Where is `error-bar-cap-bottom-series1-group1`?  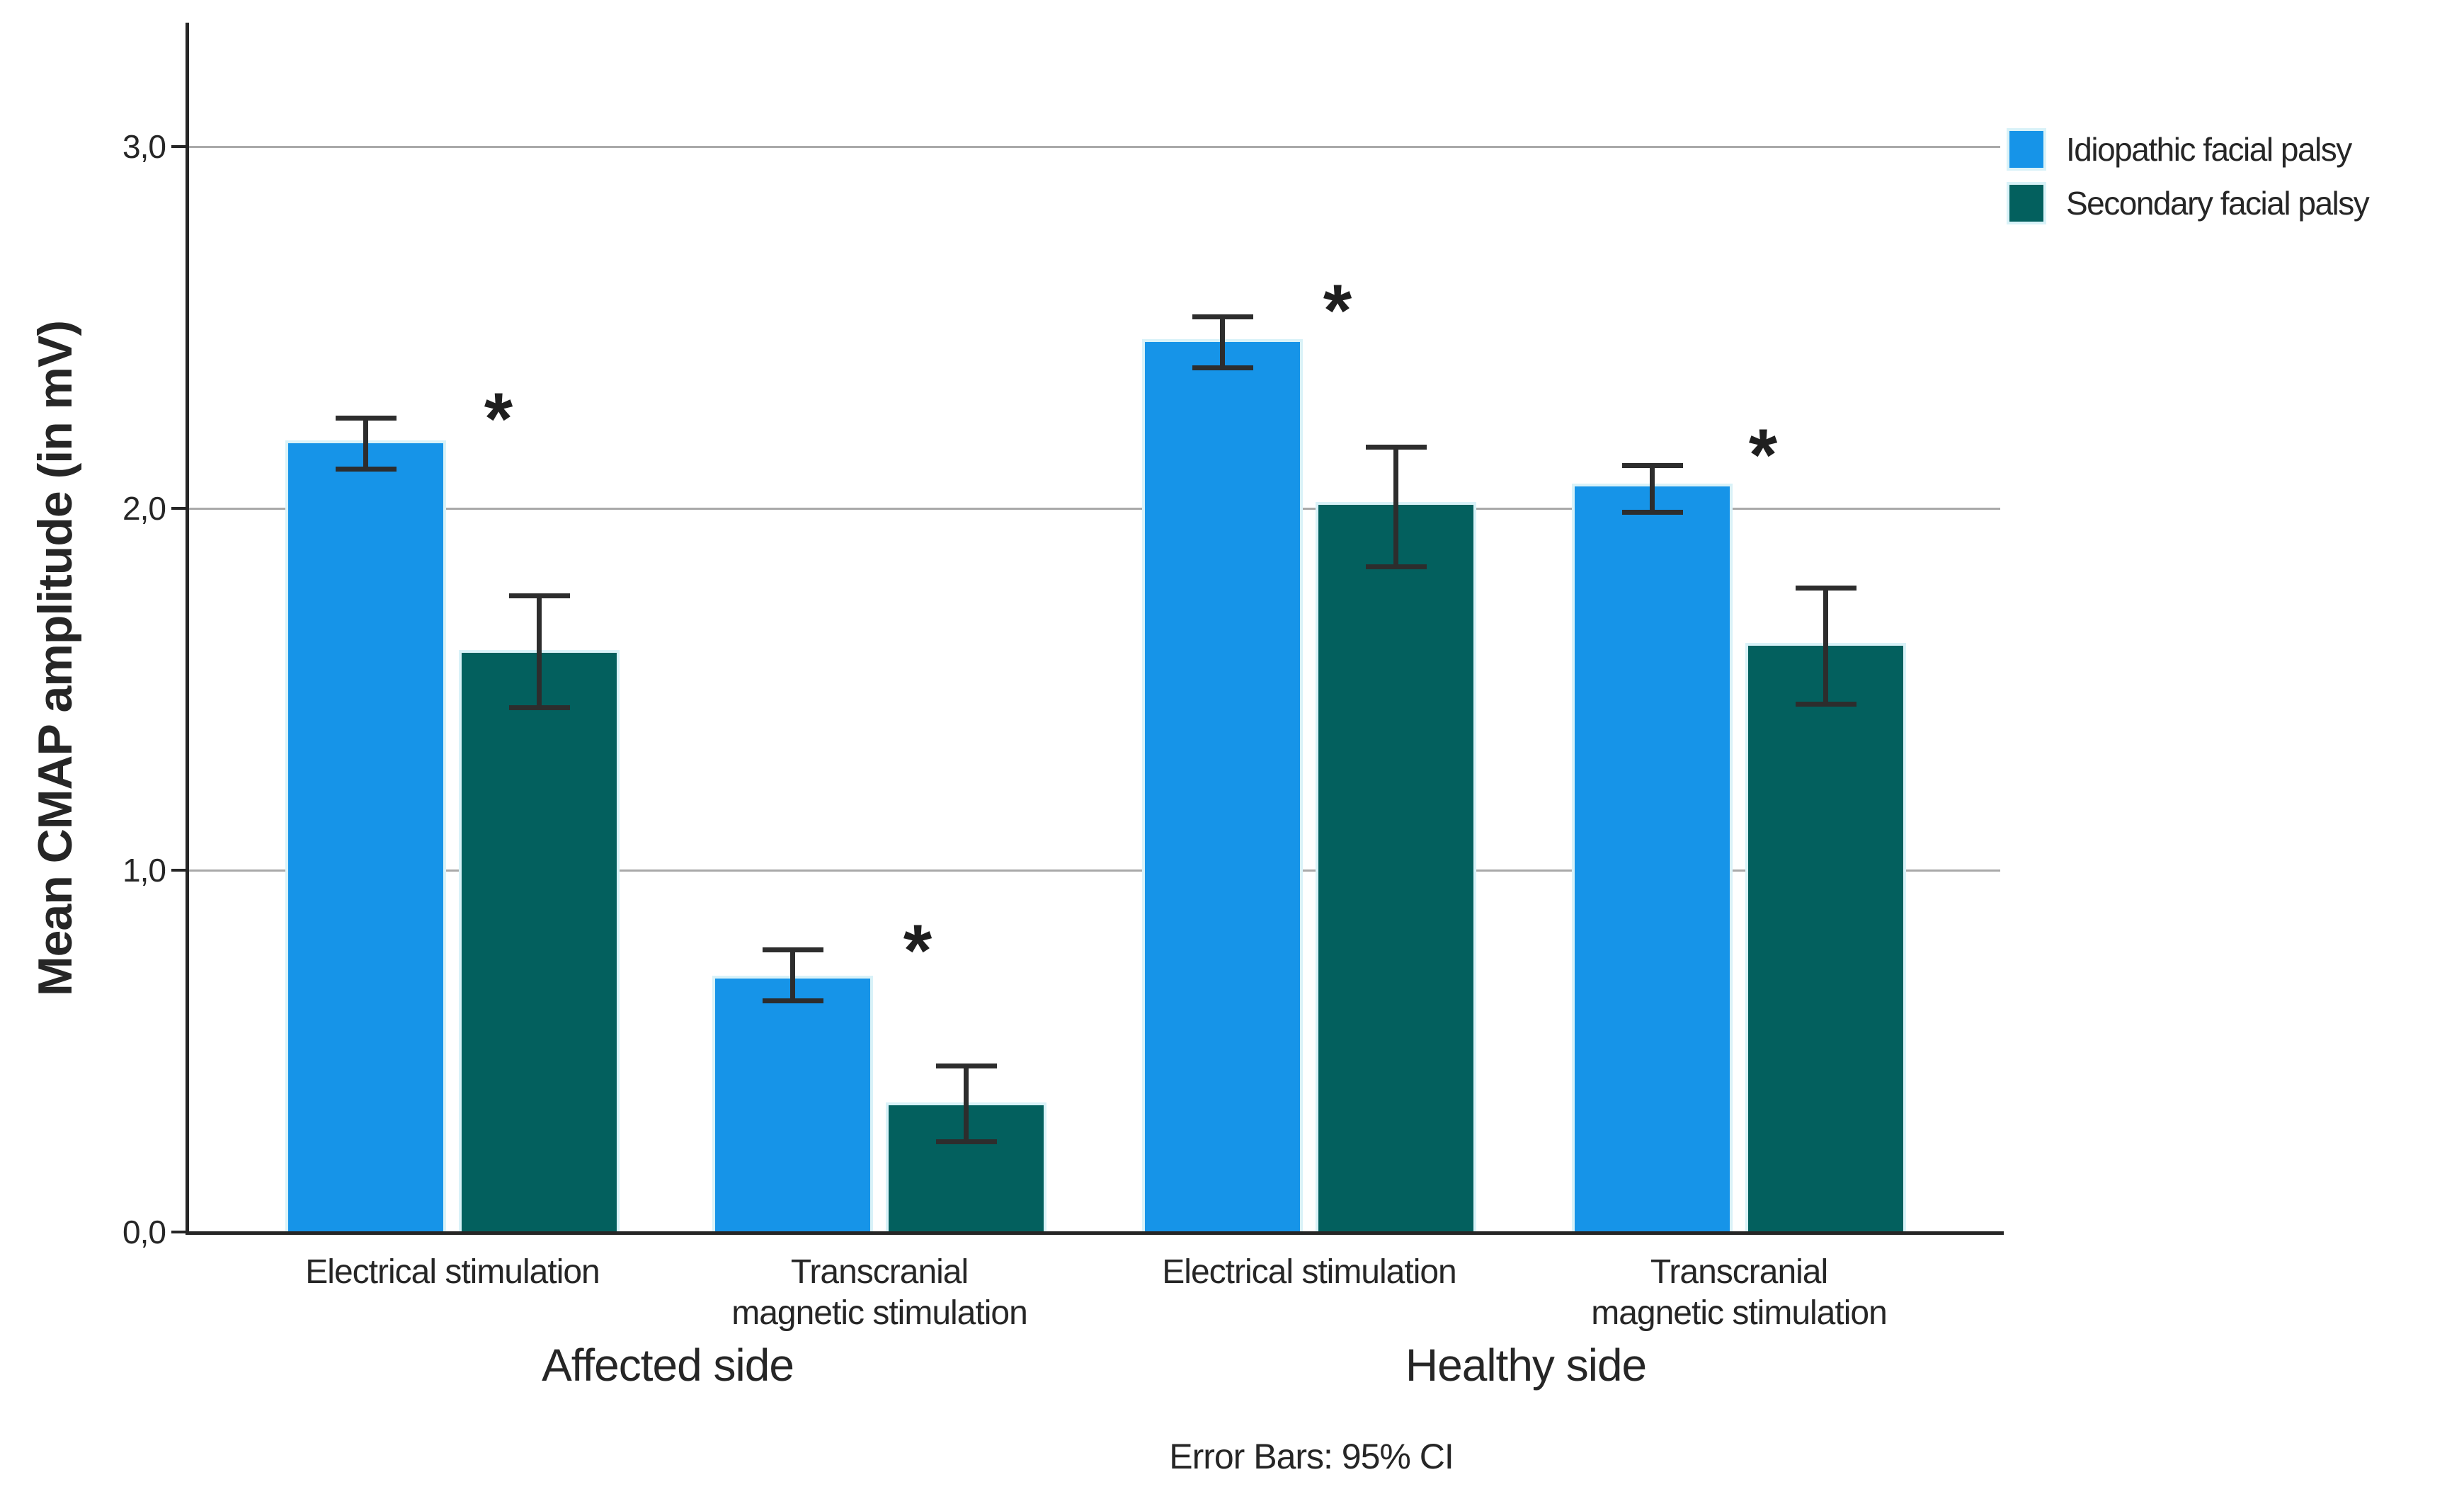 error-bar-cap-bottom-series1-group1 is located at coordinates (966, 1142).